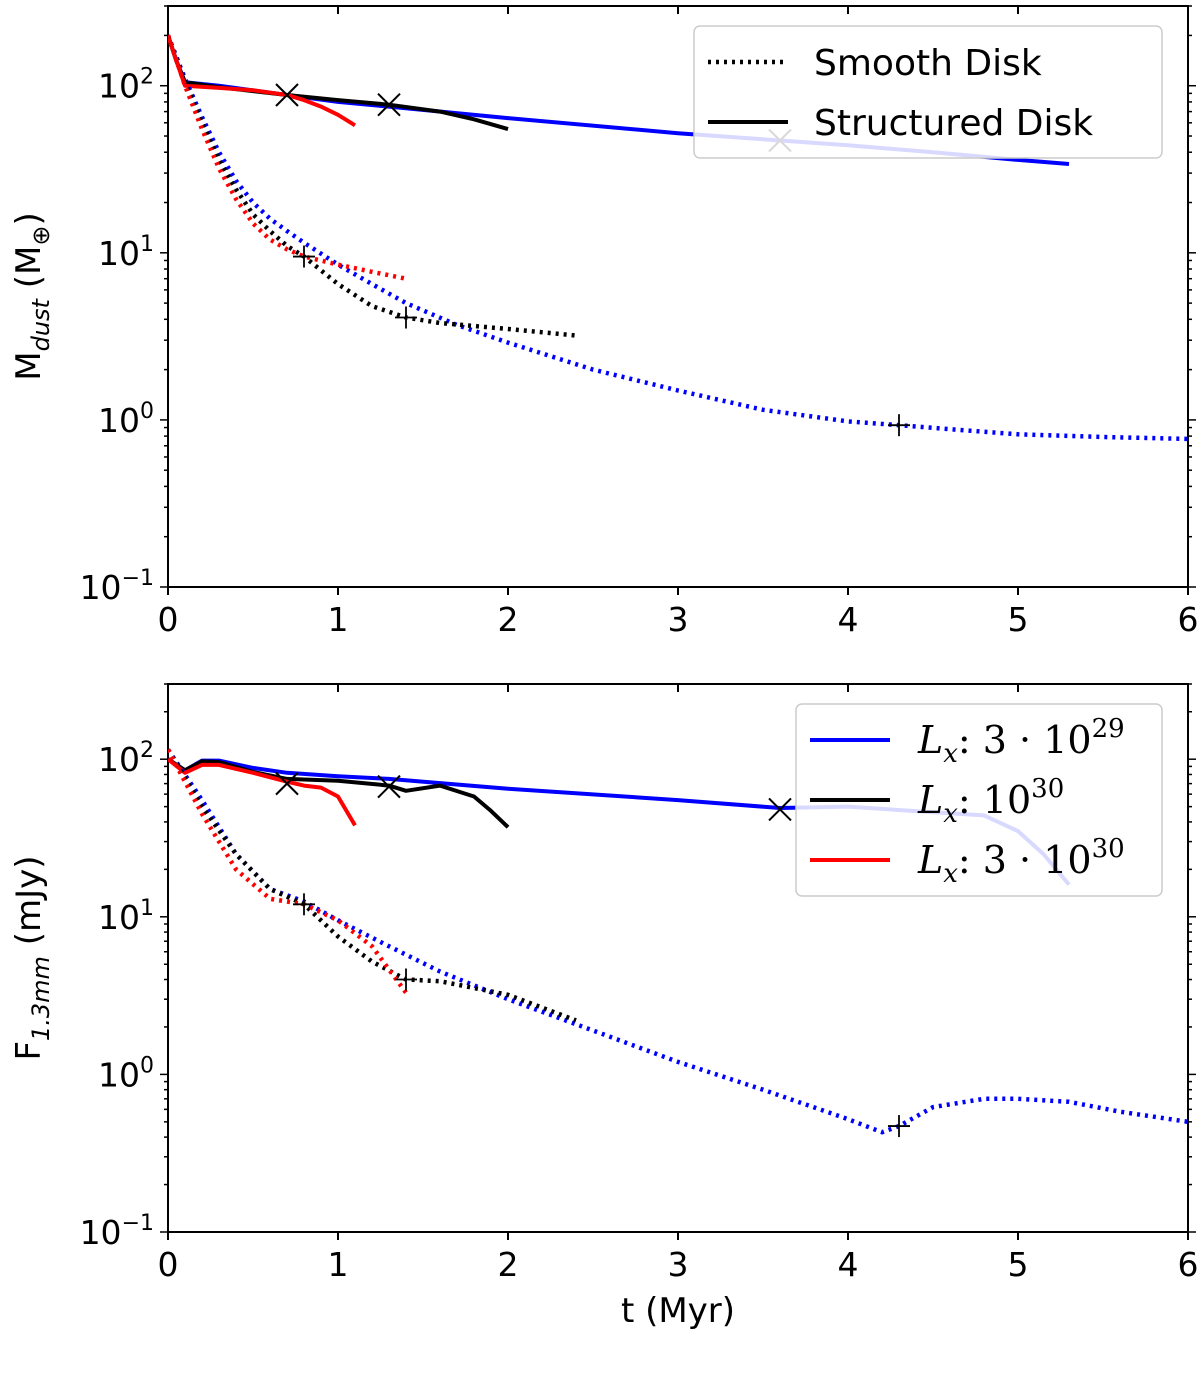 The width and height of the screenshot is (1200, 1376). What do you see at coordinates (1108, 729) in the screenshot?
I see `legend-exponent: 29` at bounding box center [1108, 729].